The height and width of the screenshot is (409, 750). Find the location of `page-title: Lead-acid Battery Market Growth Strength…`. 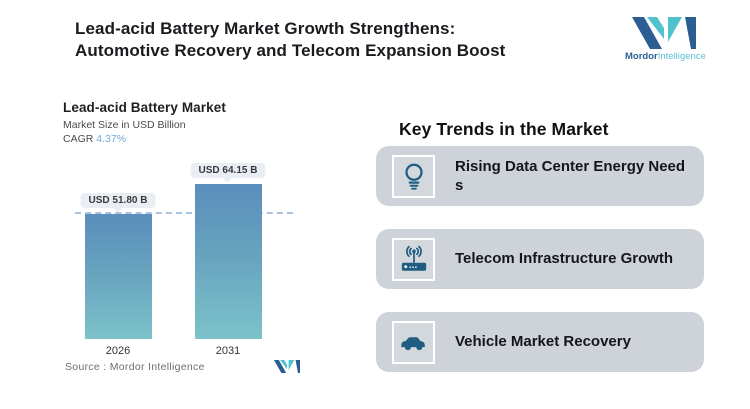

page-title: Lead-acid Battery Market Growth Strength… is located at coordinates (290, 39).